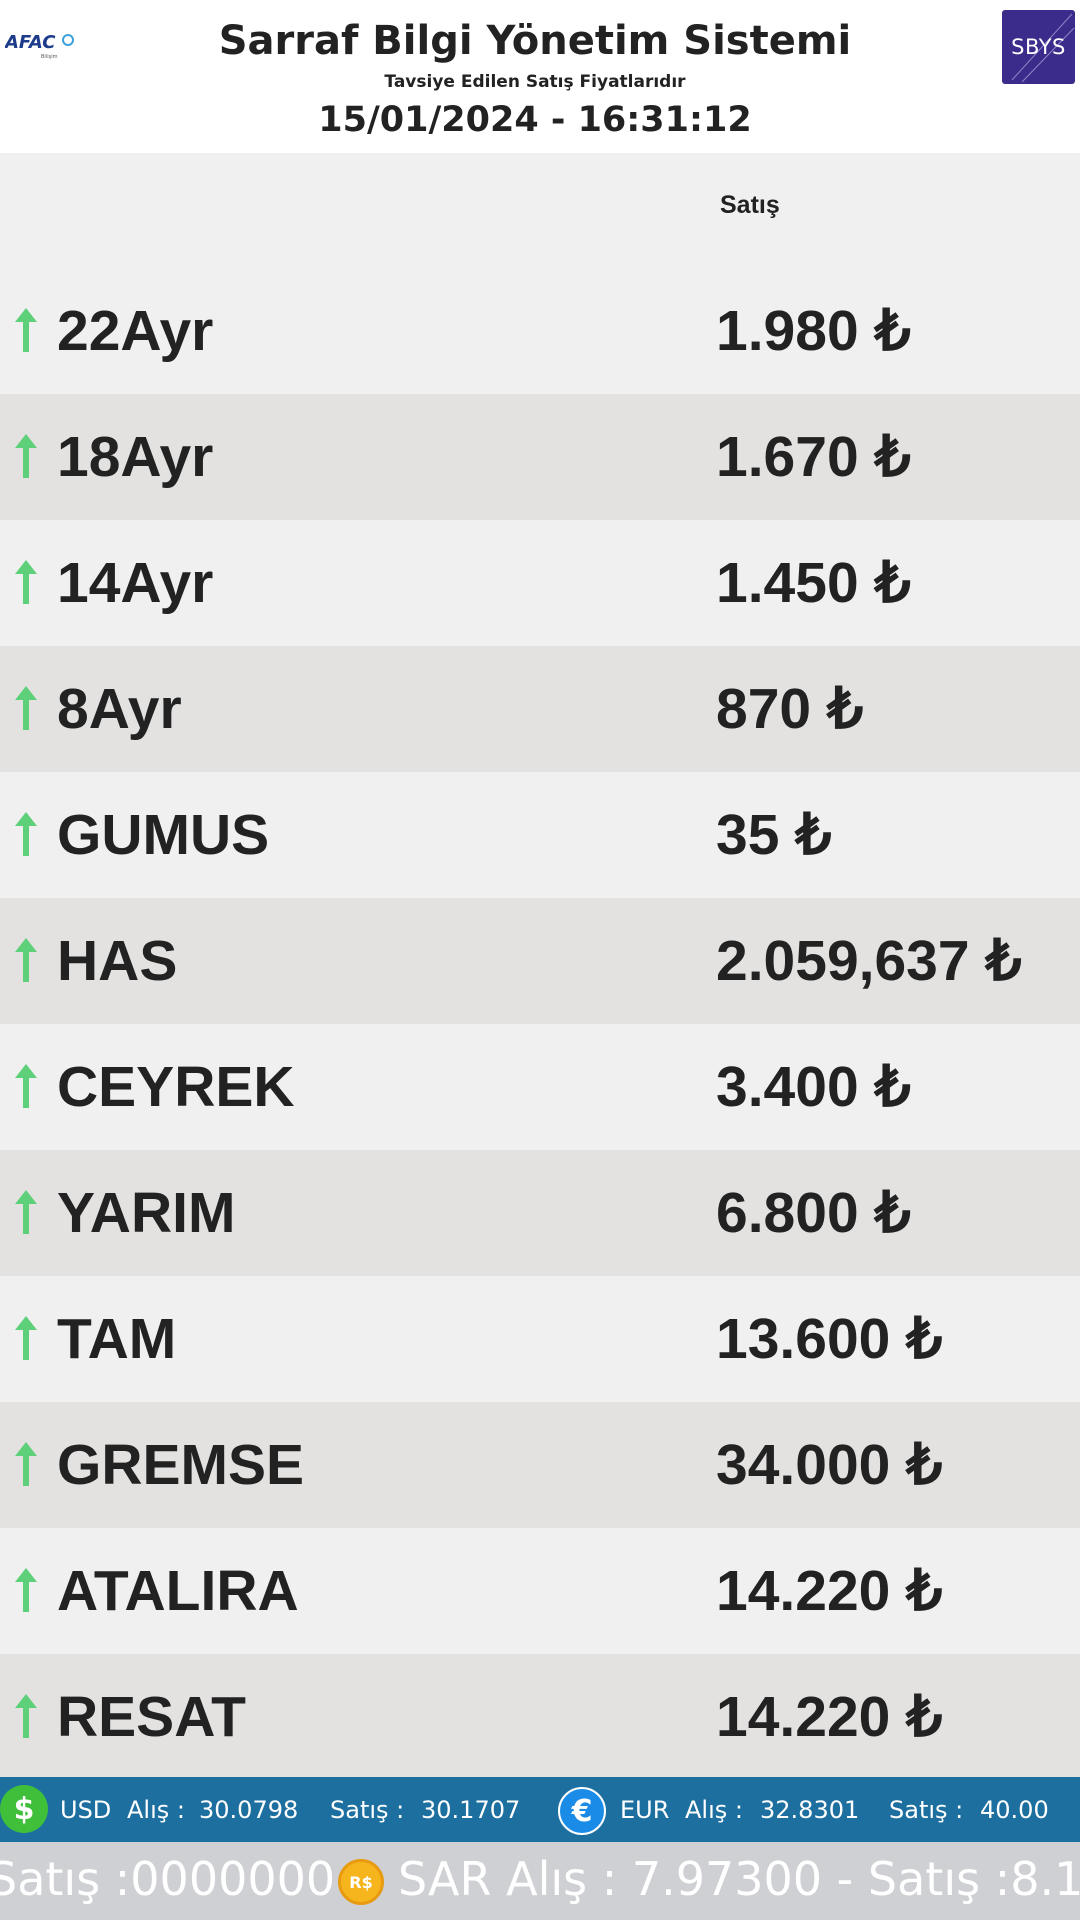 This screenshot has height=1920, width=1080. Describe the element at coordinates (714, 1810) in the screenshot. I see `eur-buy-label: Alış :` at that location.